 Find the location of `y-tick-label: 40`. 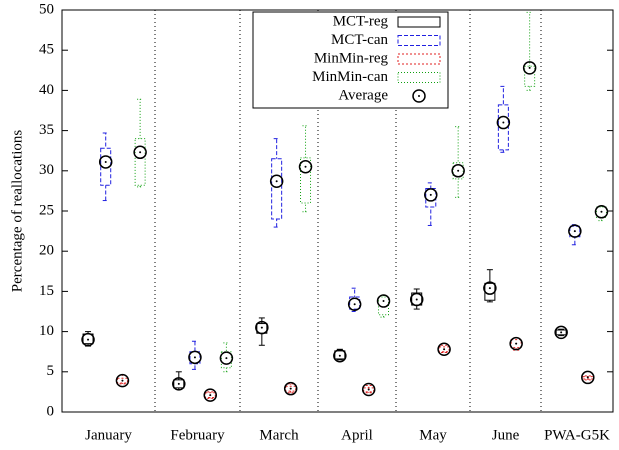

y-tick-label: 40 is located at coordinates (46, 90).